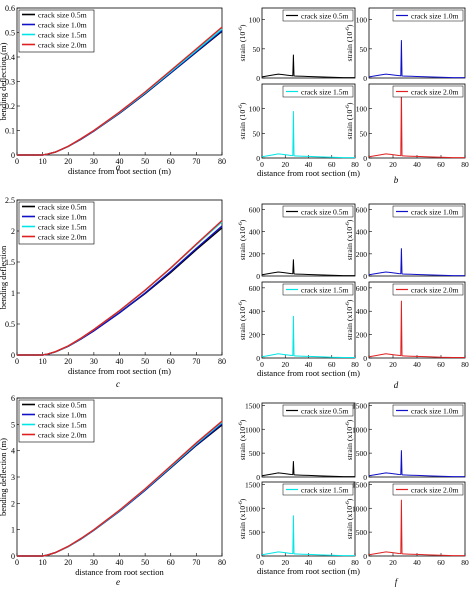  I want to click on y-axis-label: strain (10-6), so click(349, 42).